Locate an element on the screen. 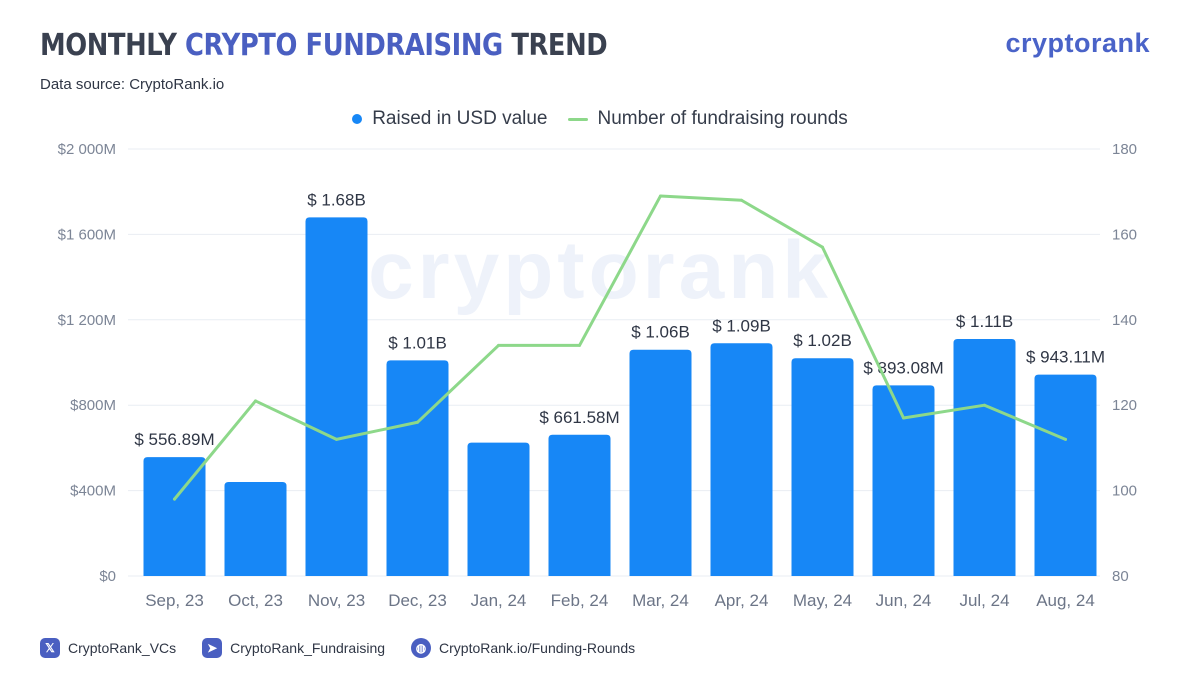  bar-data-label: $ 943.11M is located at coordinates (1065, 357).